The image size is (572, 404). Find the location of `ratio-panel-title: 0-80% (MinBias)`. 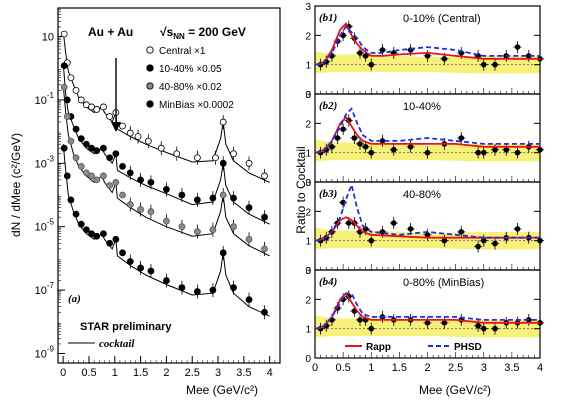

ratio-panel-title: 0-80% (MinBias) is located at coordinates (443, 283).